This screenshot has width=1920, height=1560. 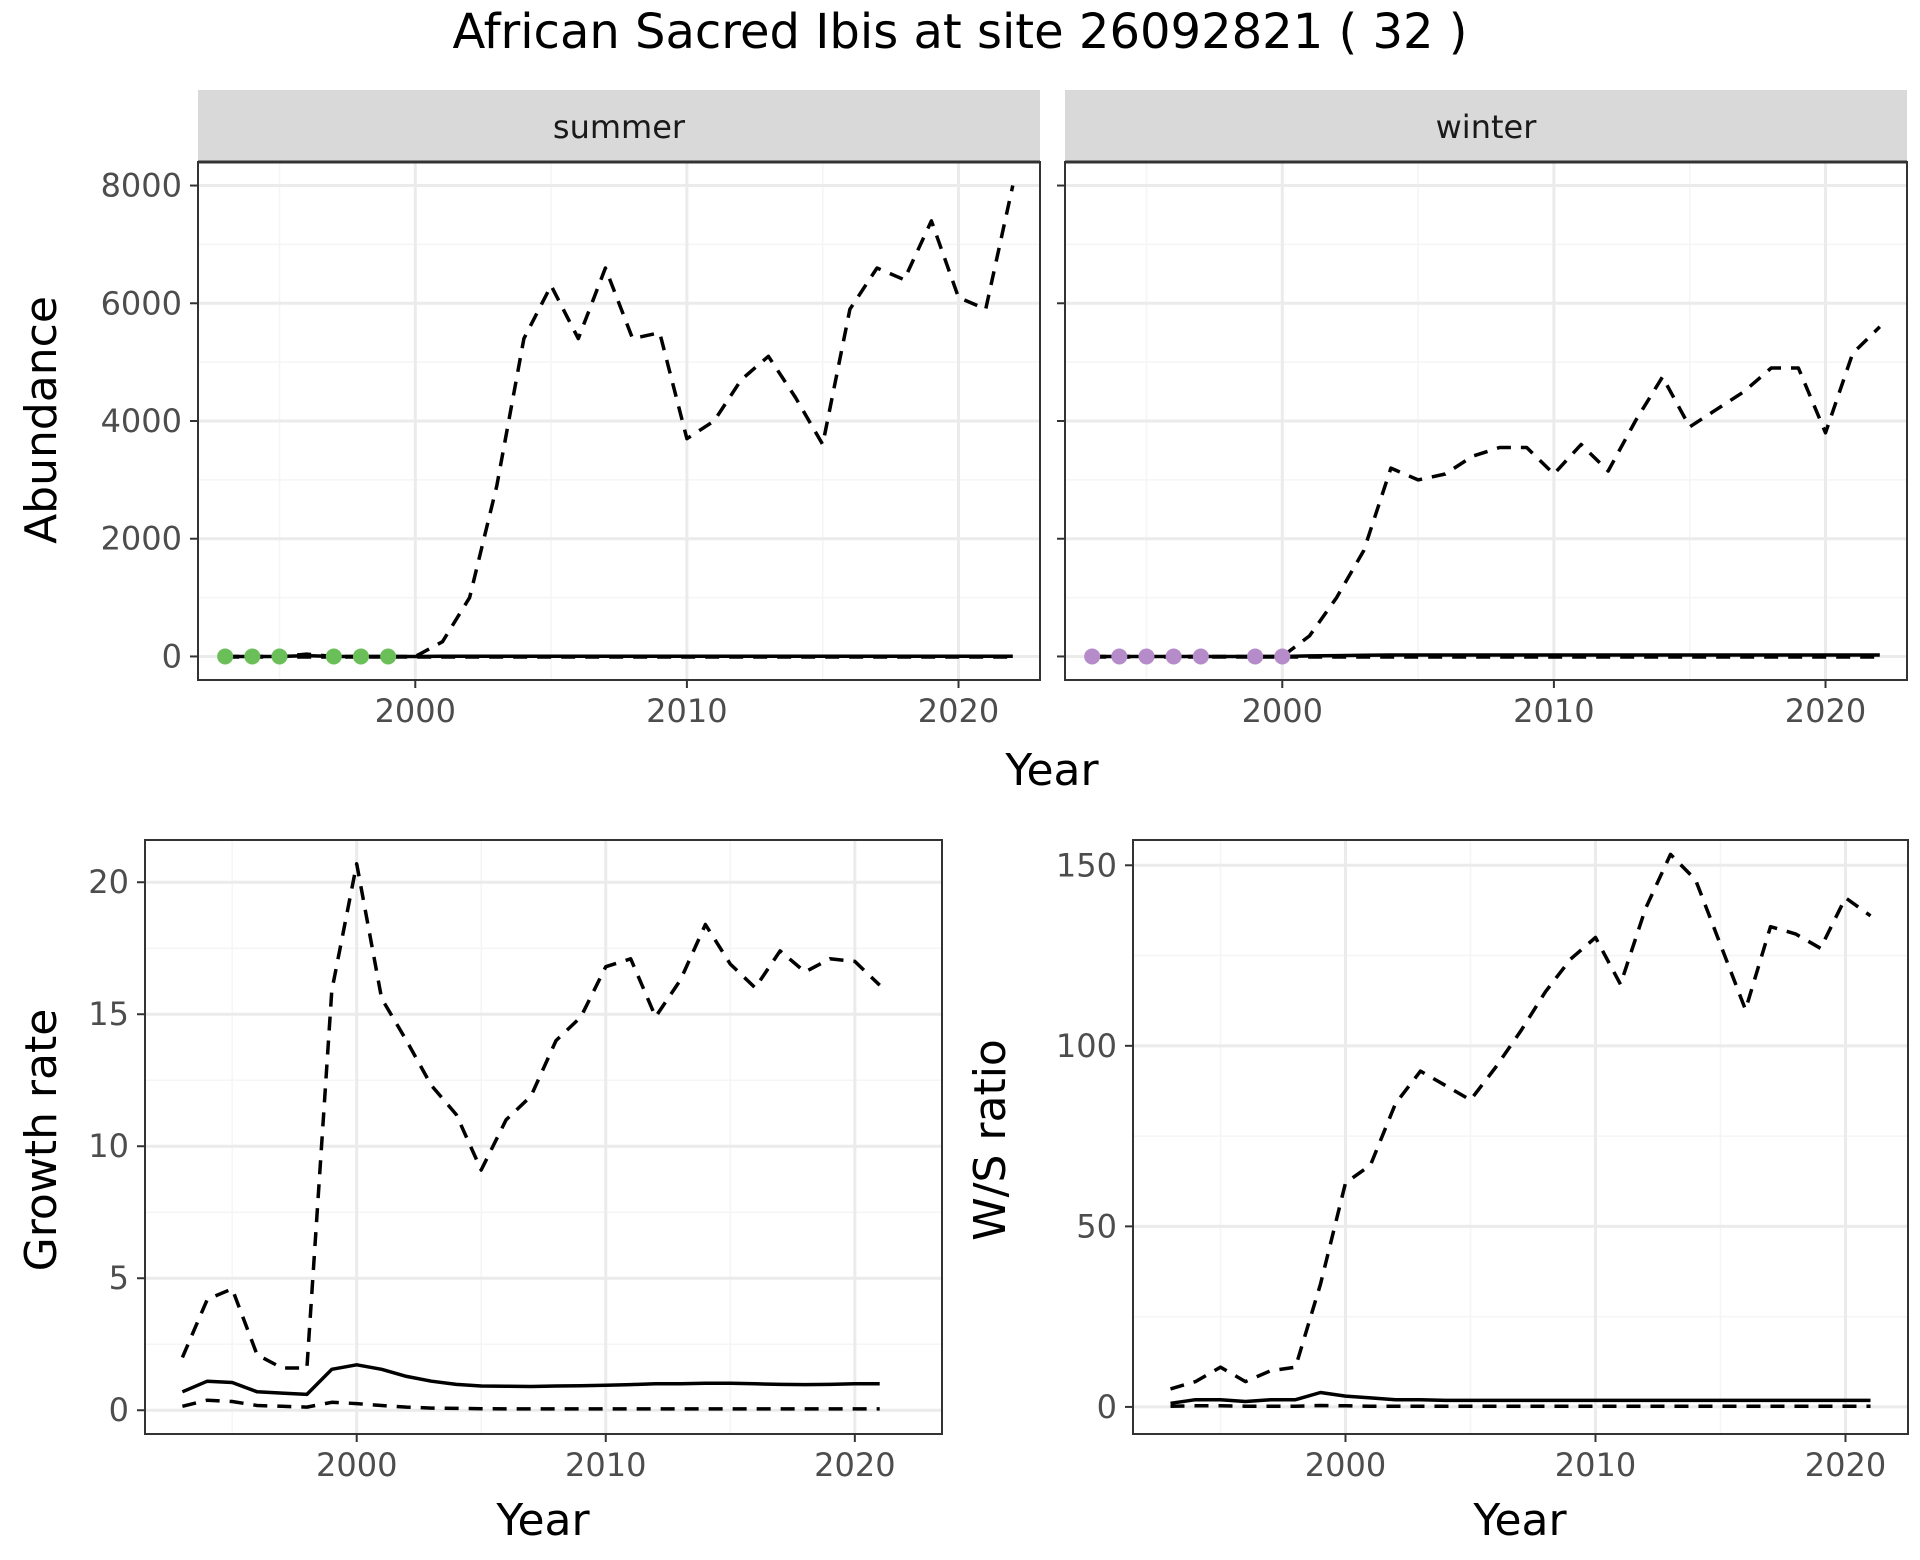 I want to click on top-y-axis-title: Abundance, so click(x=41, y=420).